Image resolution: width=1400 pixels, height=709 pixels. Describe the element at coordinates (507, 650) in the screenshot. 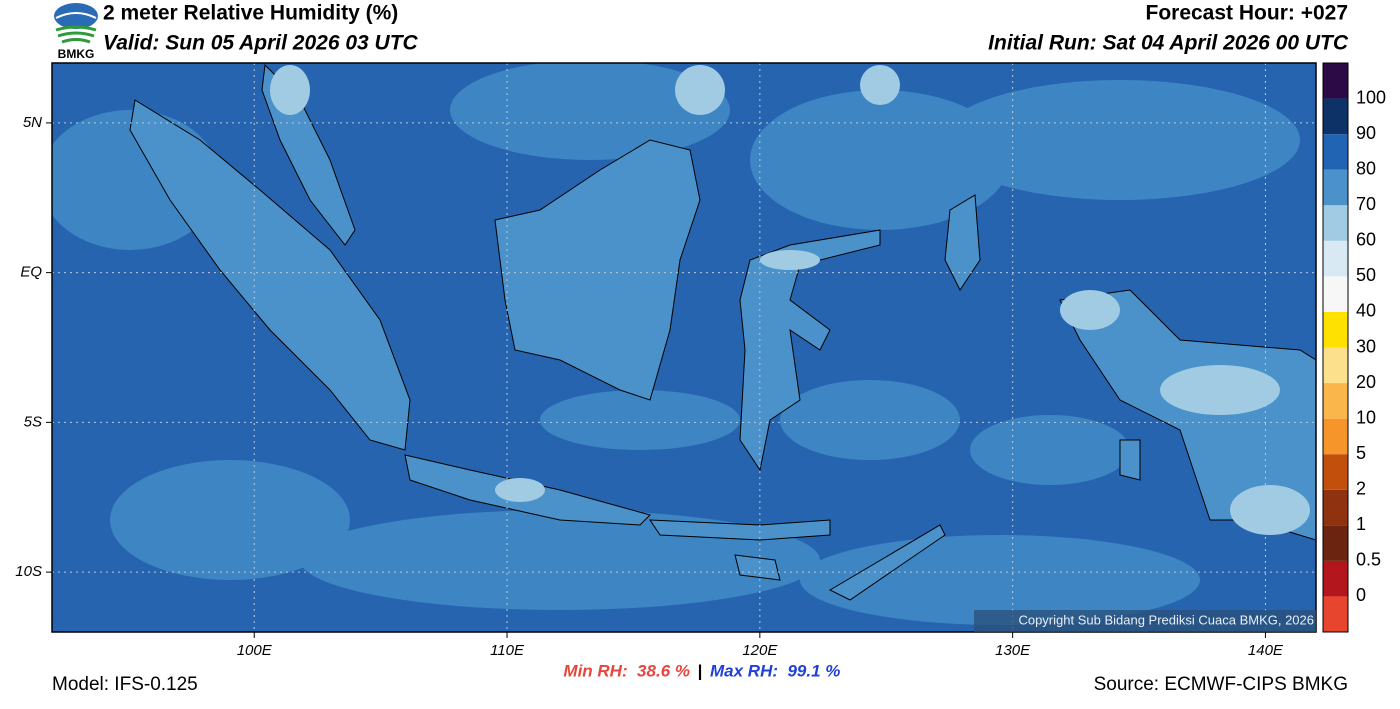

I see `x-tick-label: 110E` at that location.